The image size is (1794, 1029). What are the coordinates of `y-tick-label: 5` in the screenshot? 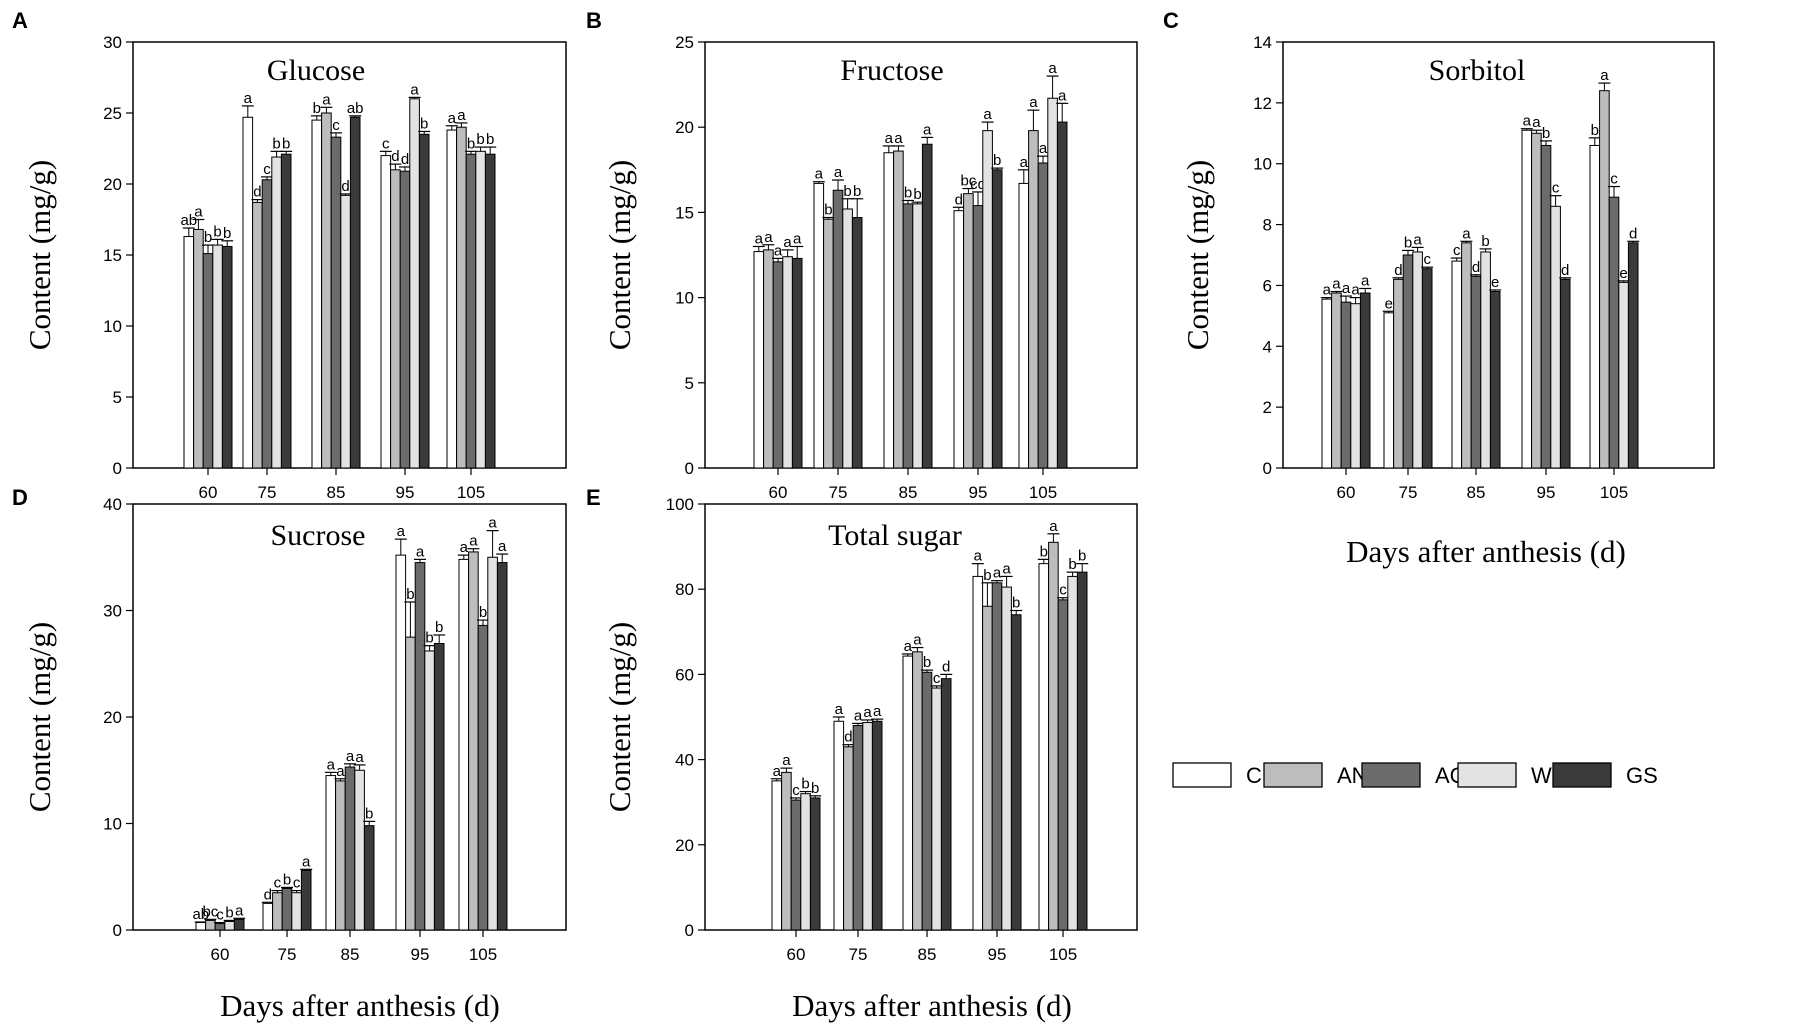 It's located at (117, 397).